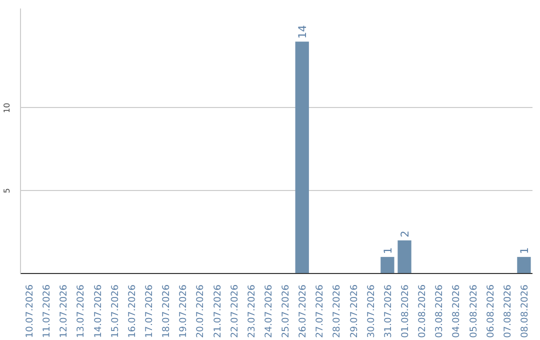  What do you see at coordinates (354, 311) in the screenshot?
I see `x-tick-label: 29.07.2026` at bounding box center [354, 311].